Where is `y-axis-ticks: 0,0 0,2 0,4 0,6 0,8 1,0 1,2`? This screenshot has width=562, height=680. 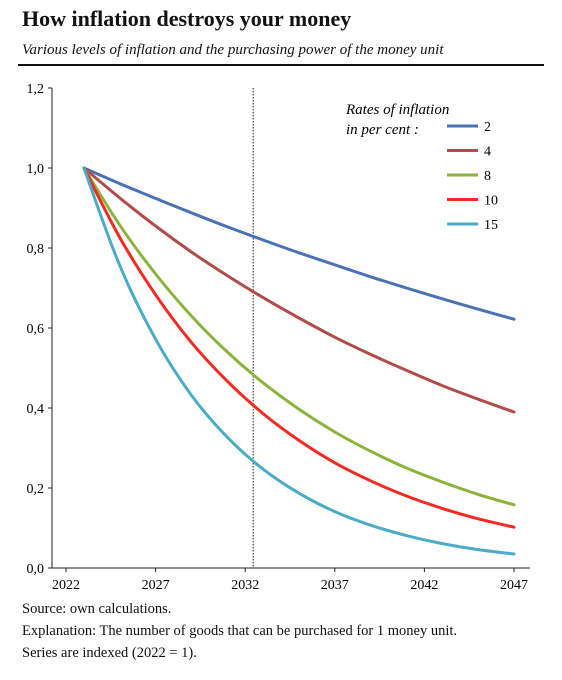 y-axis-ticks: 0,0 0,2 0,4 0,6 0,8 1,0 1,2 is located at coordinates (39, 329).